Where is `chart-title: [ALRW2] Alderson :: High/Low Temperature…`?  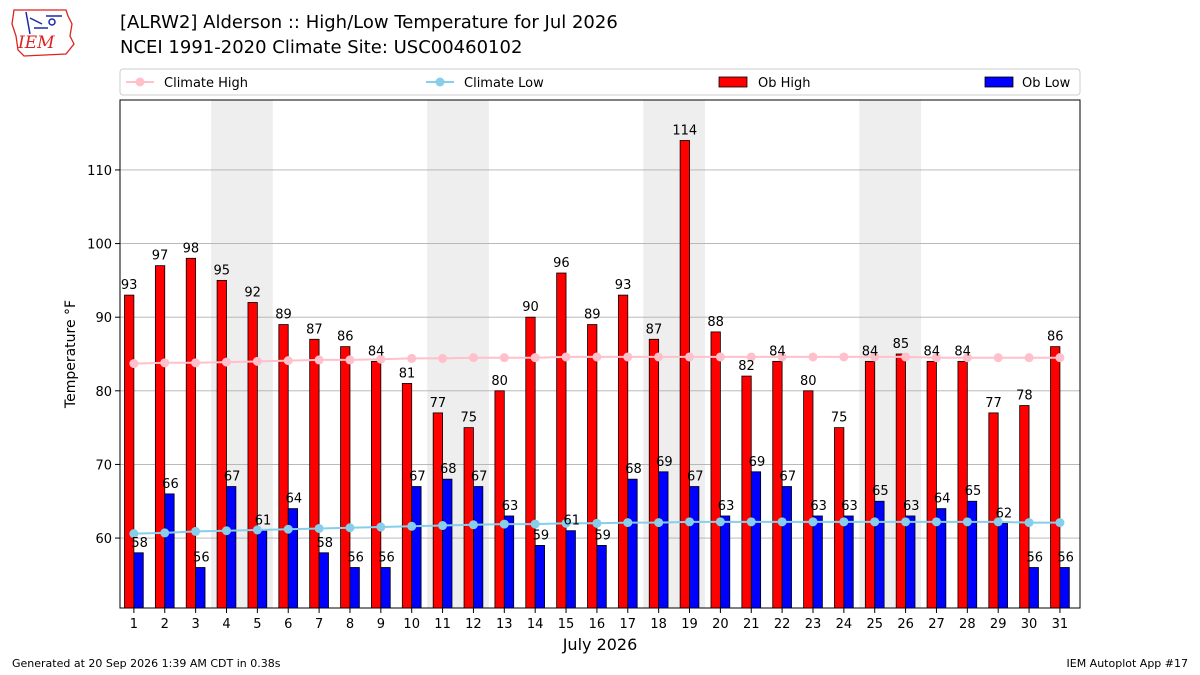 chart-title: [ALRW2] Alderson :: High/Low Temperature… is located at coordinates (369, 22).